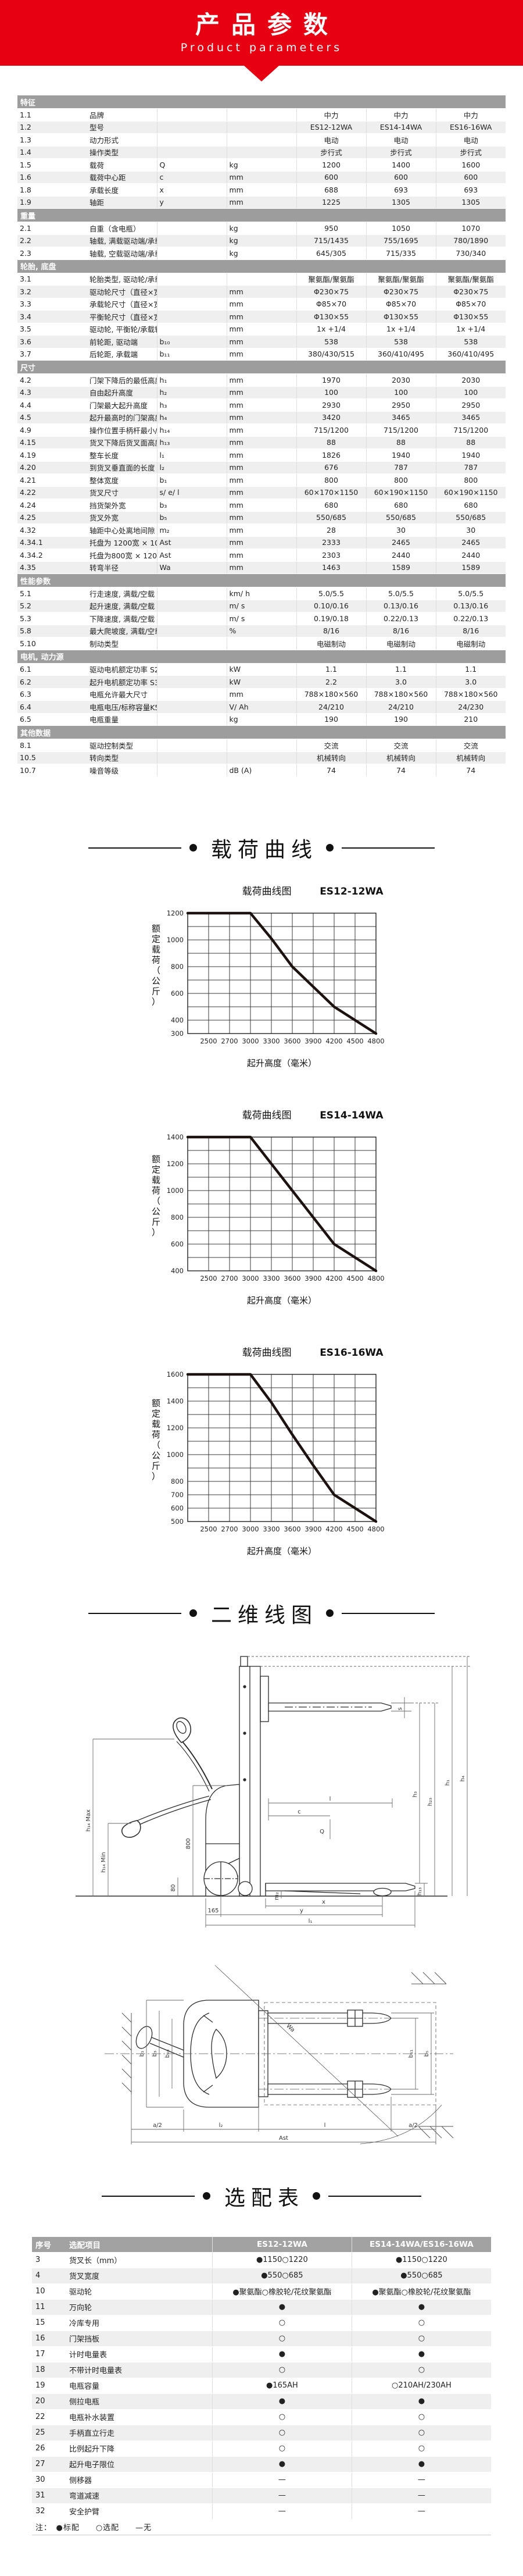  What do you see at coordinates (313, 1529) in the screenshot?
I see `x-tick-label: 3900` at bounding box center [313, 1529].